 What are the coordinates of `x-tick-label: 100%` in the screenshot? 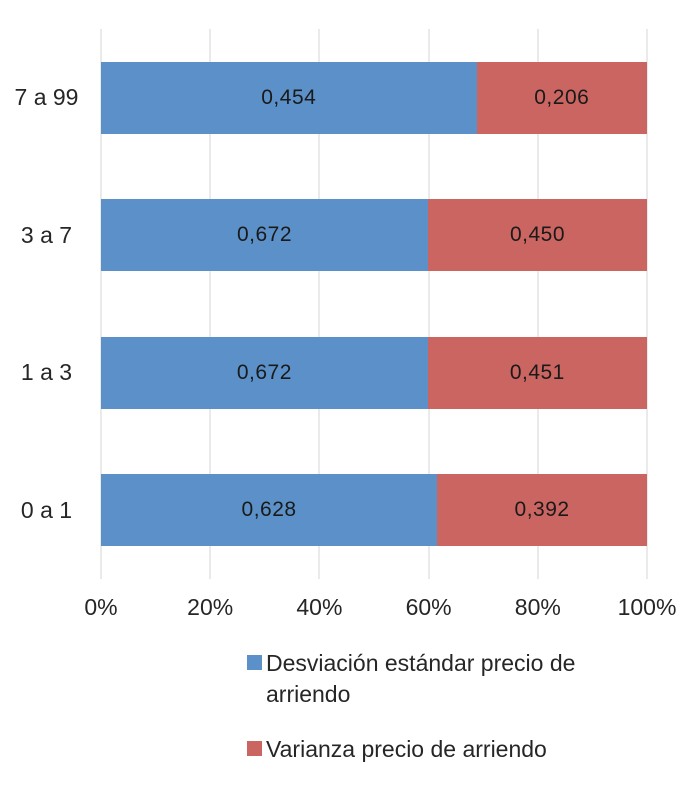 It's located at (647, 607).